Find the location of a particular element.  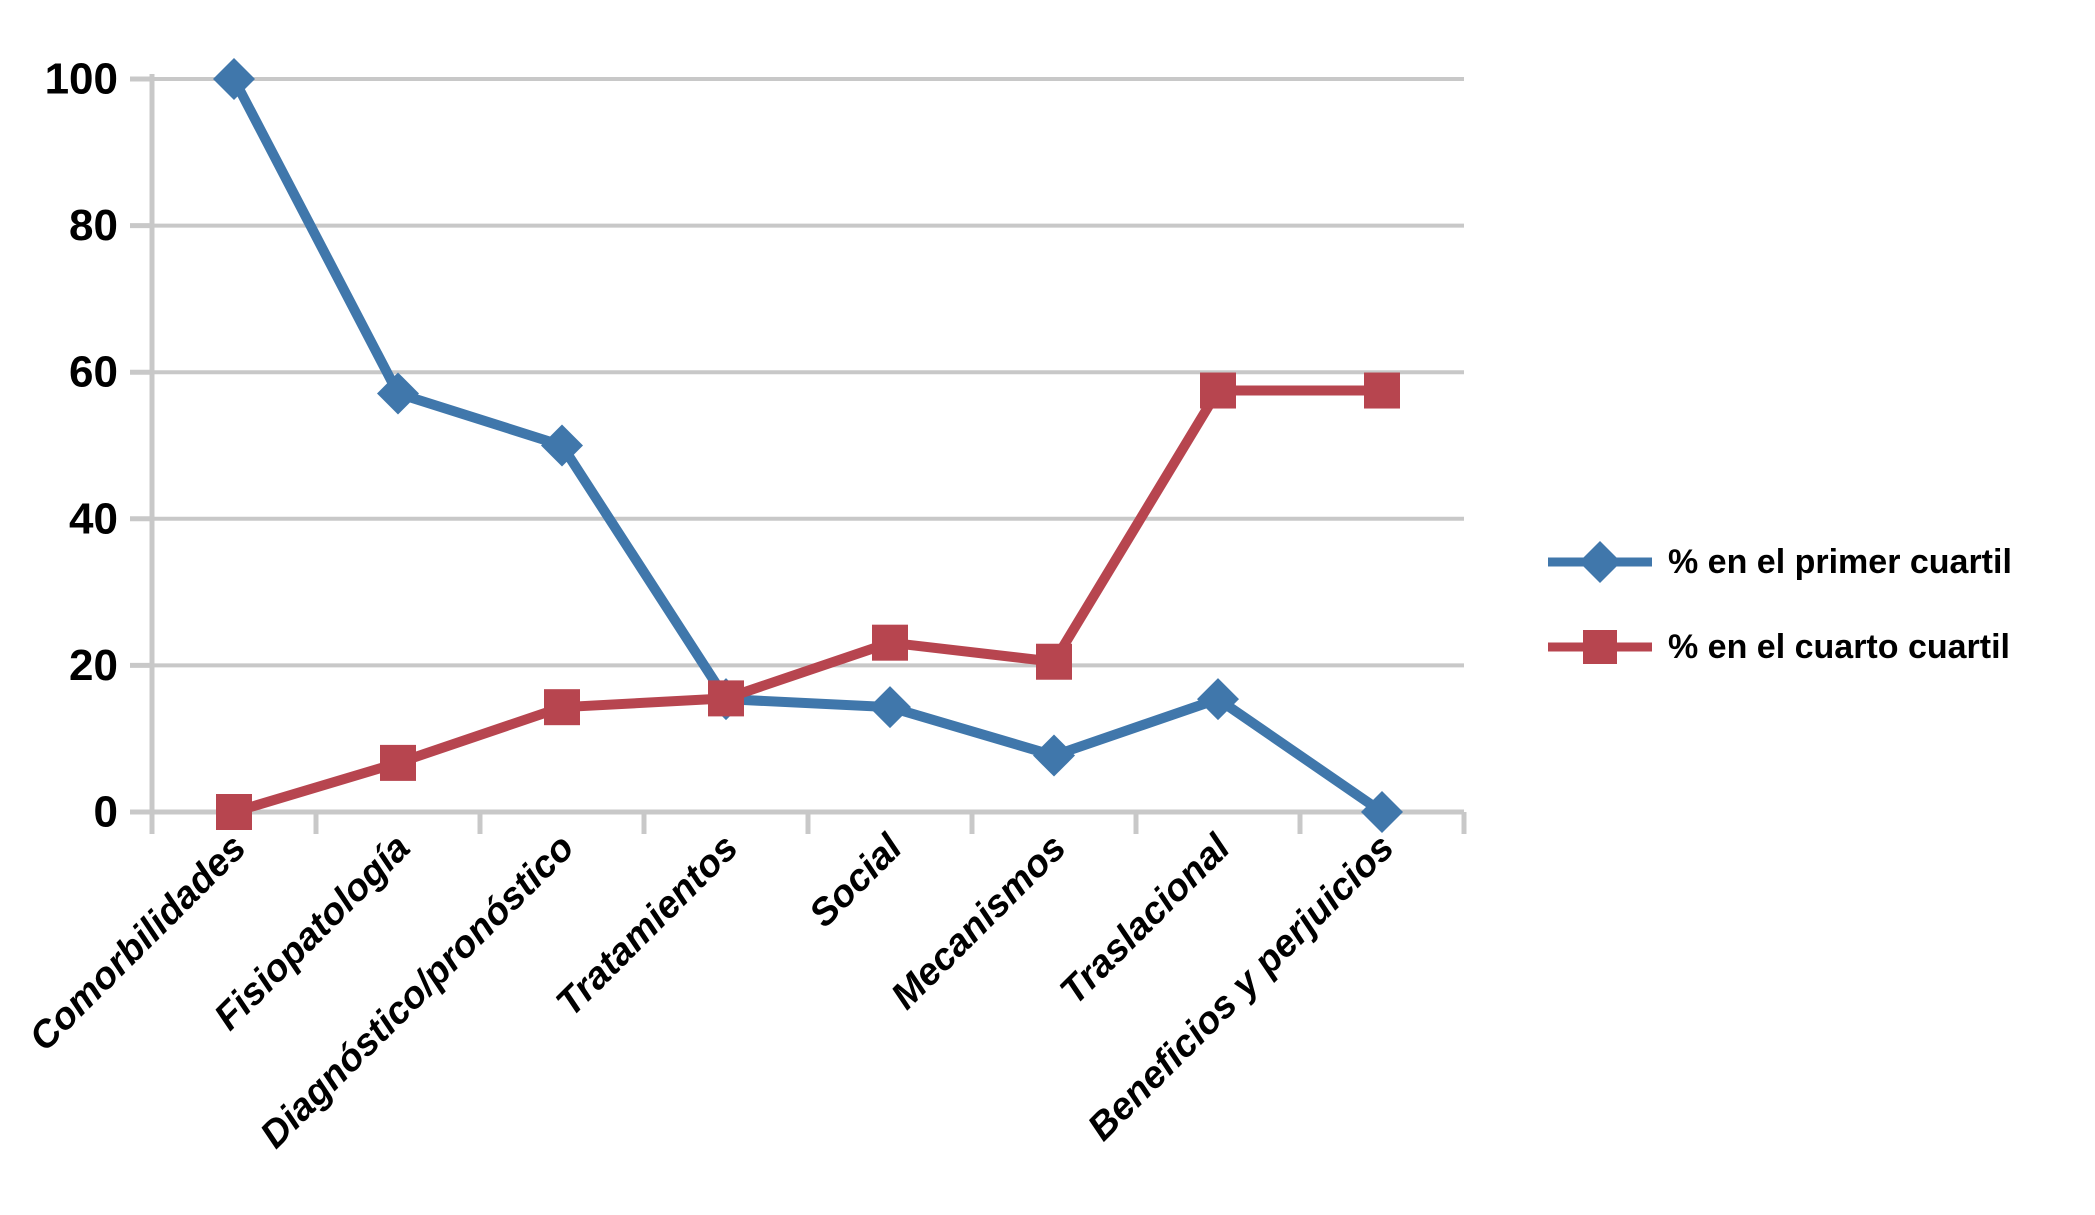

y-tick-label: 40 is located at coordinates (93, 518).